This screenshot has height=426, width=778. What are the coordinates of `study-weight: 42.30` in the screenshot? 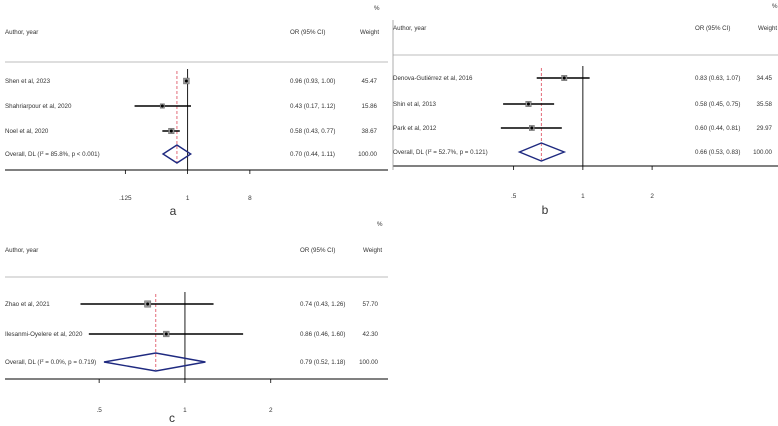 It's located at (371, 334).